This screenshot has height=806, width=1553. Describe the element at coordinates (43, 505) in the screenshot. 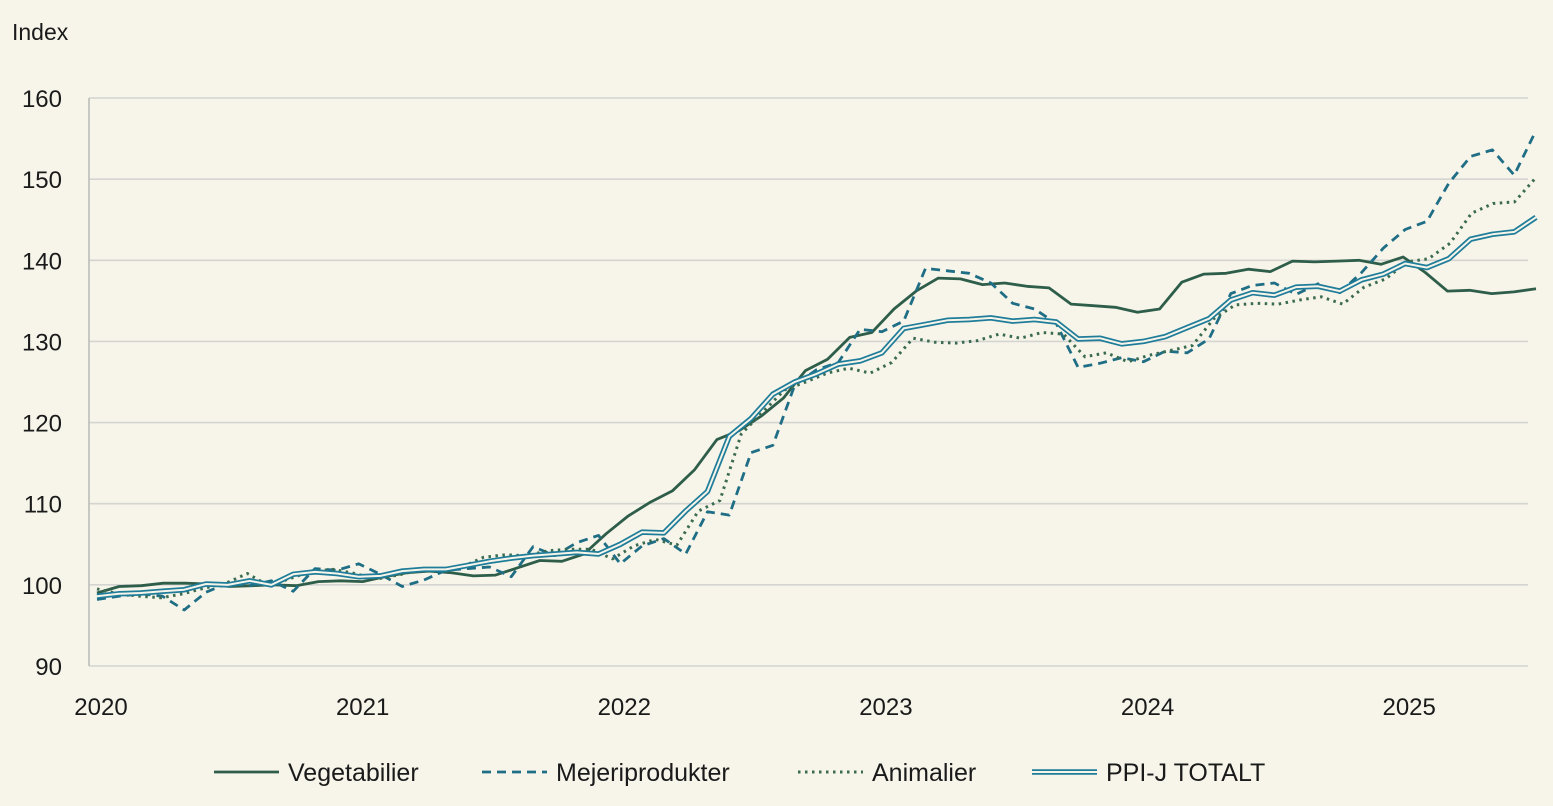

I see `y-tick-label: 110` at that location.